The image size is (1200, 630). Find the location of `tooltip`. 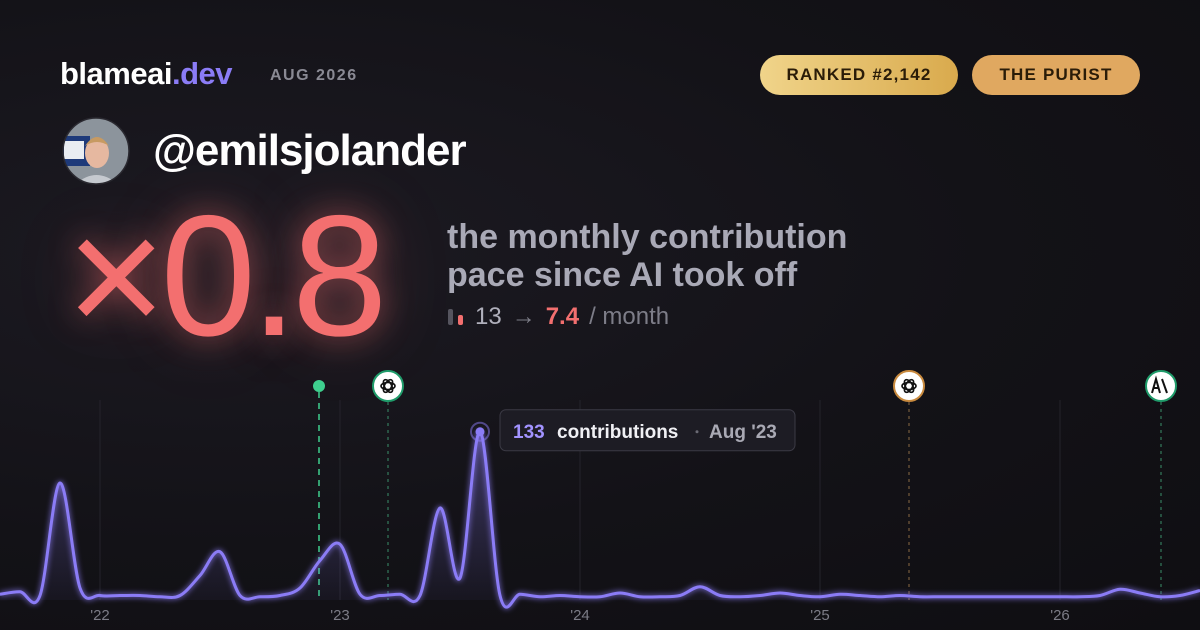

tooltip is located at coordinates (647, 430).